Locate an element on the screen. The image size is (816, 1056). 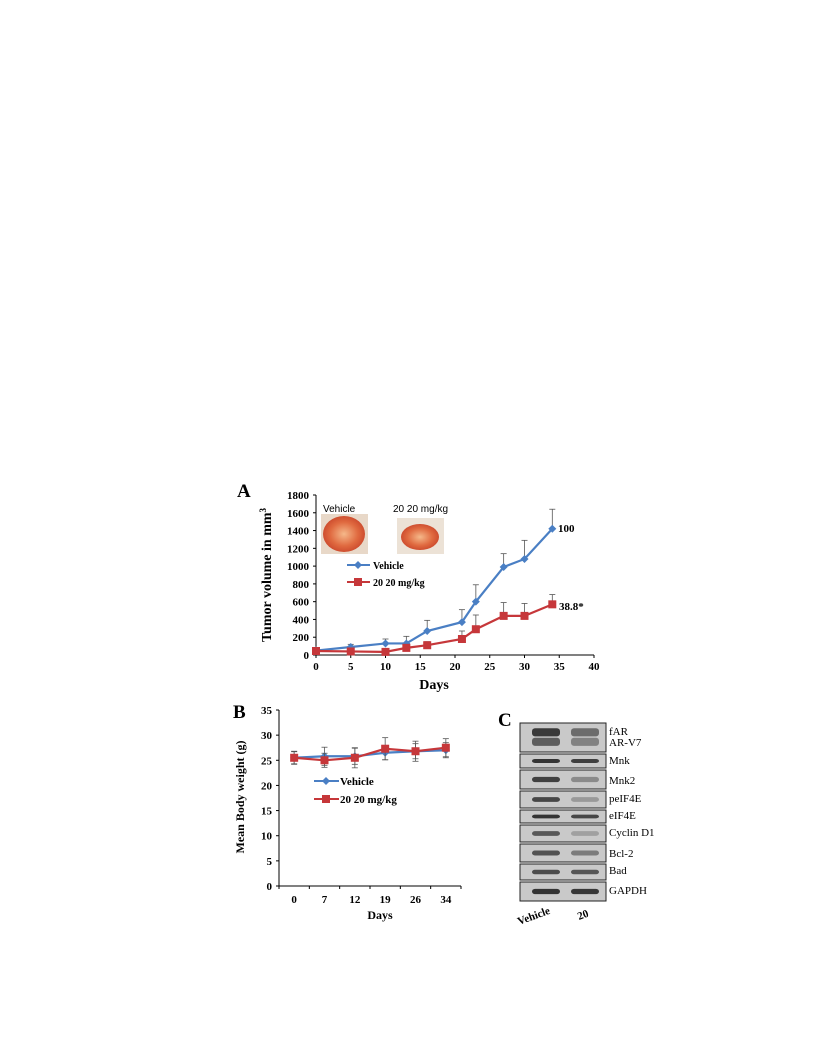
b-line-treated is located at coordinates (370, 754).